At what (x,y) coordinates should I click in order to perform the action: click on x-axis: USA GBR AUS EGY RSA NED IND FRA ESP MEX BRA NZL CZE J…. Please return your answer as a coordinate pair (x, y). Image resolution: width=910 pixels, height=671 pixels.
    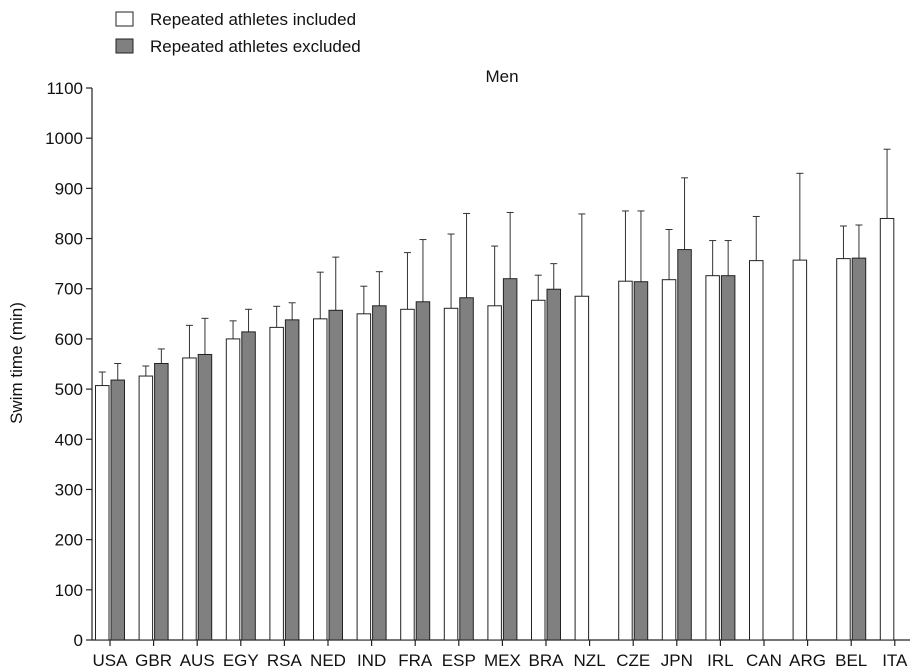
    Looking at the image, I should click on (501, 654).